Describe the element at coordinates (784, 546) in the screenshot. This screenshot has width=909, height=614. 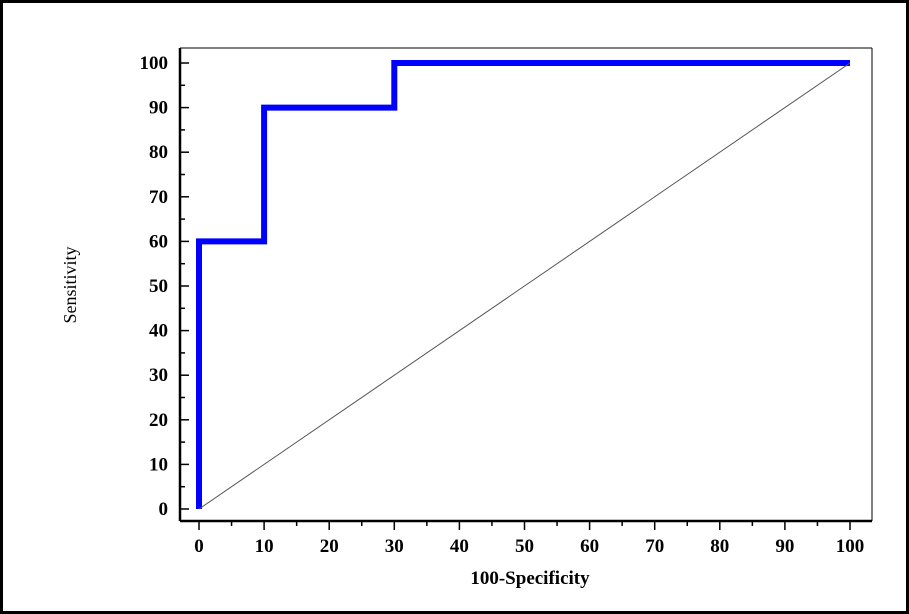
I see `x-tick-label: 90` at that location.